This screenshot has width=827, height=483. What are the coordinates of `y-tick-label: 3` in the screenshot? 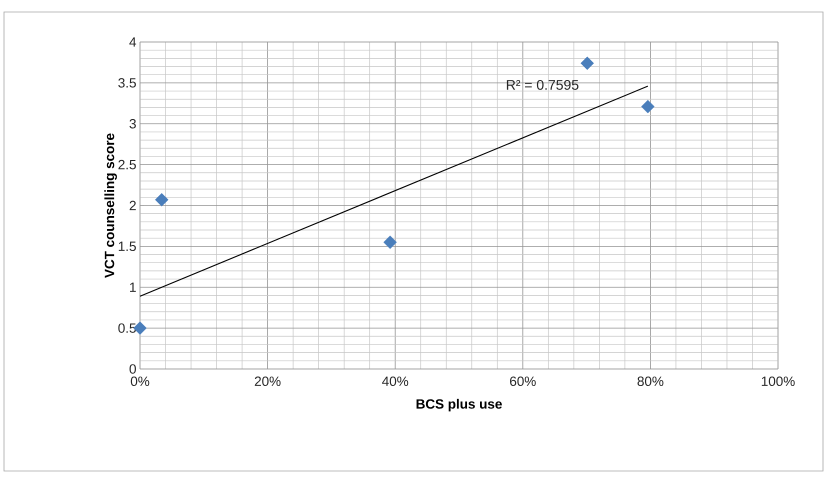 It's located at (133, 123).